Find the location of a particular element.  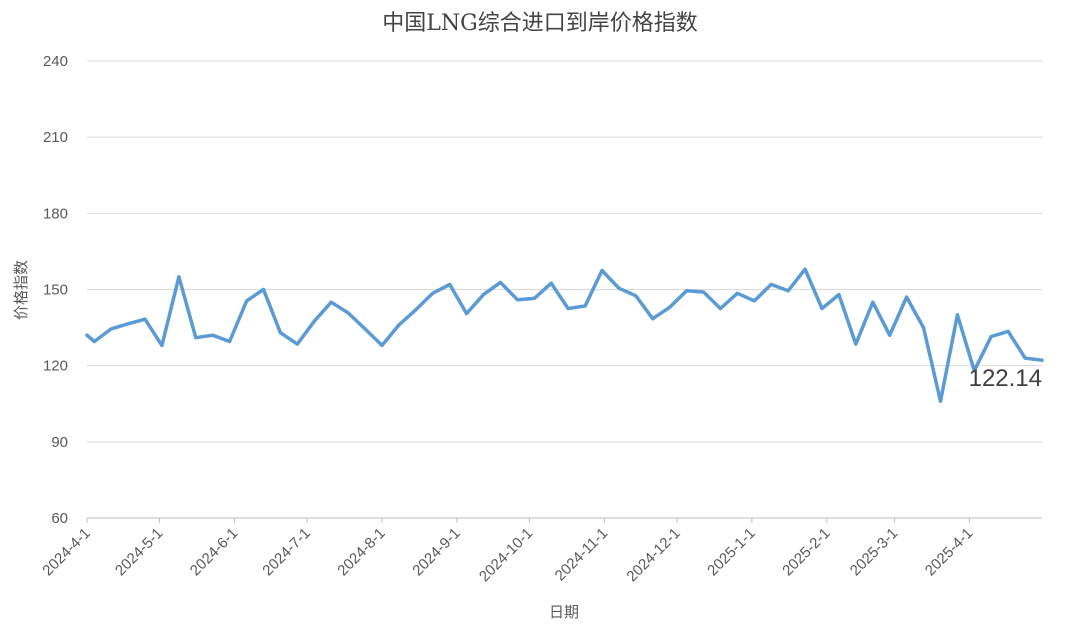

y-tick-label: 90 is located at coordinates (59, 442).